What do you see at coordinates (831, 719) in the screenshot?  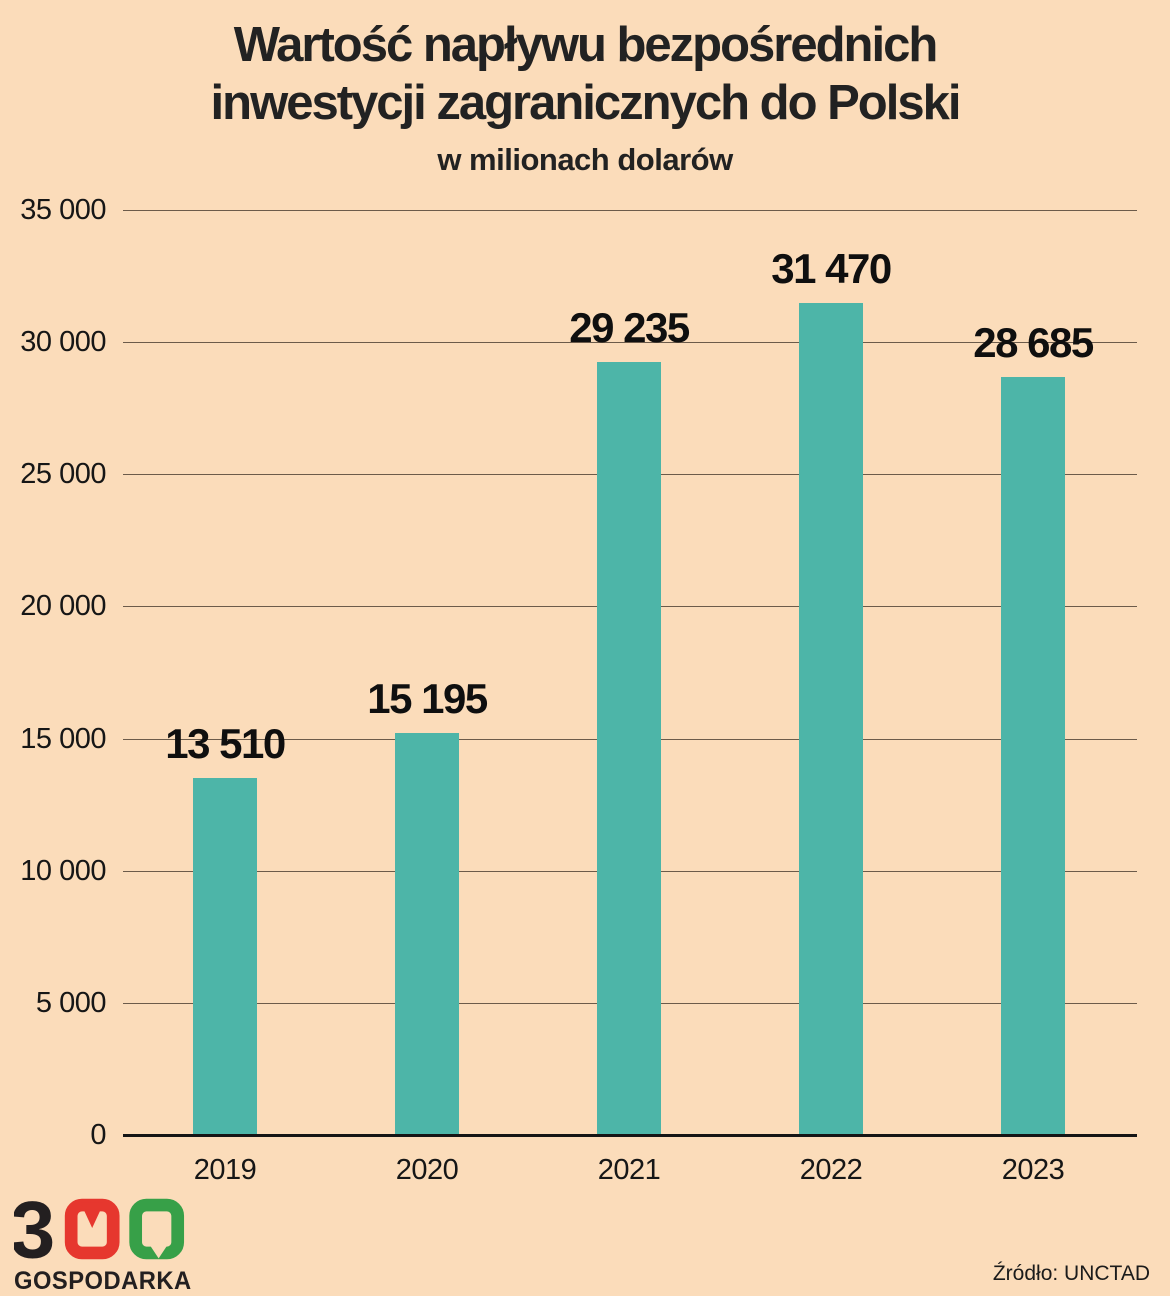 I see `bar-2022` at bounding box center [831, 719].